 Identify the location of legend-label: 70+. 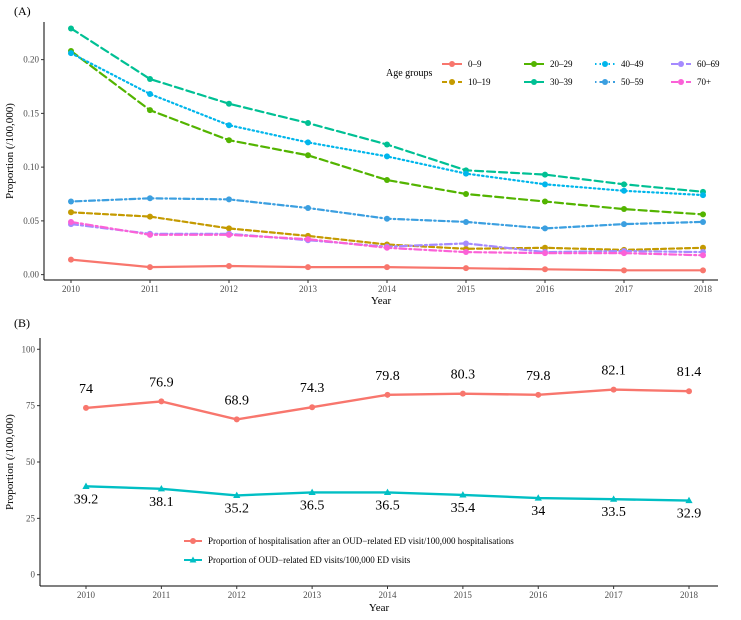
(704, 82).